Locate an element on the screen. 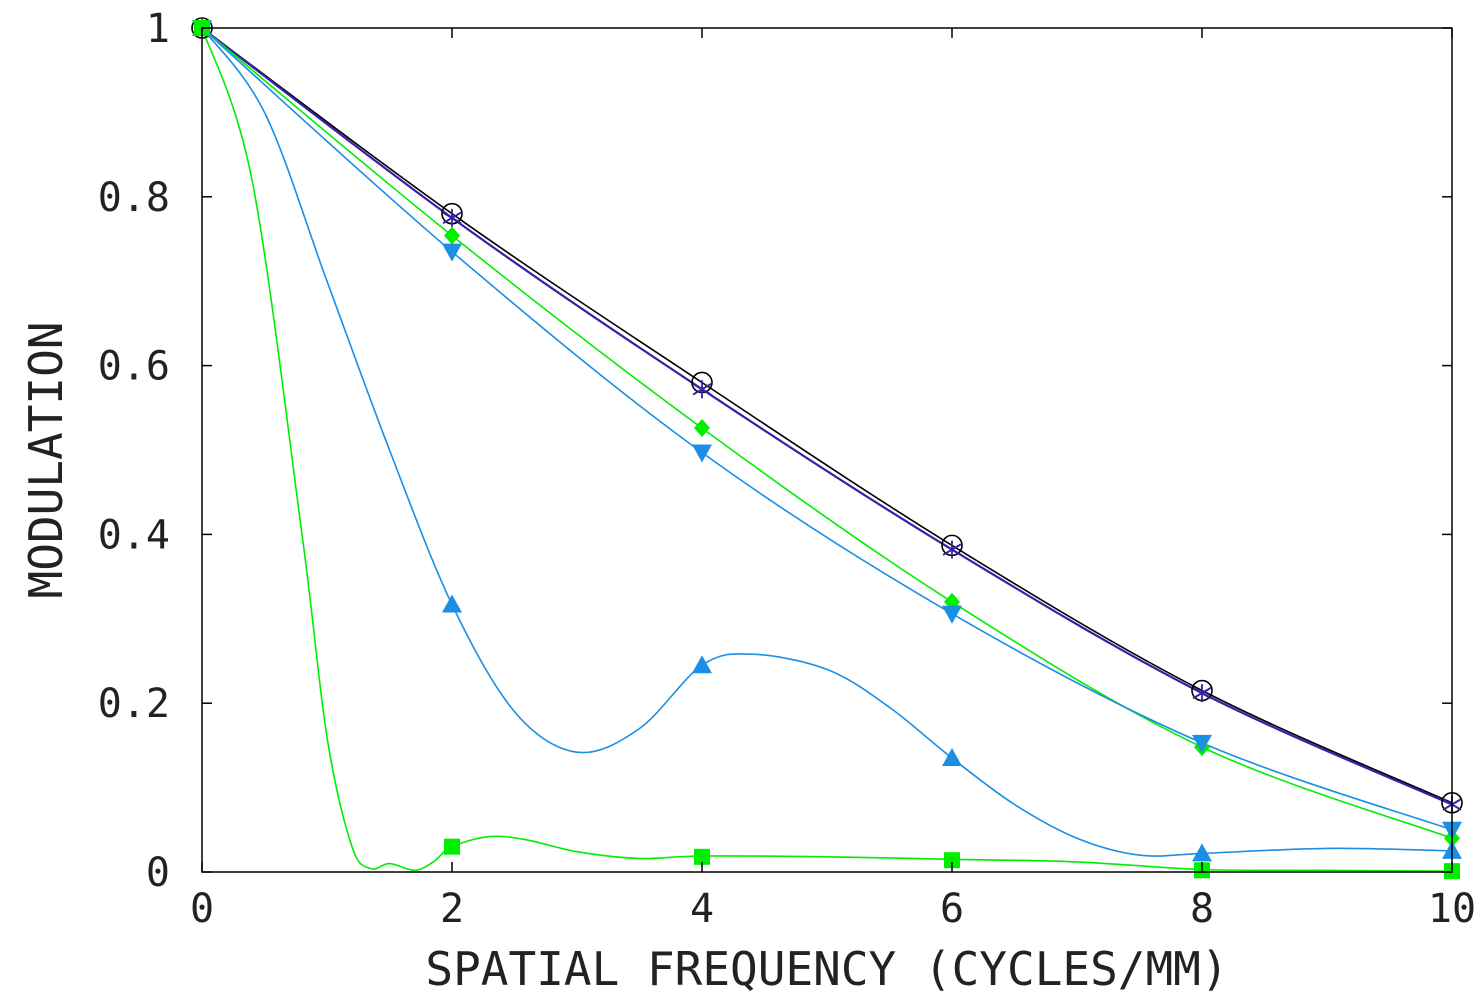 Image resolution: width=1483 pixels, height=997 pixels. y-tick-label: 0.6 is located at coordinates (134, 367).